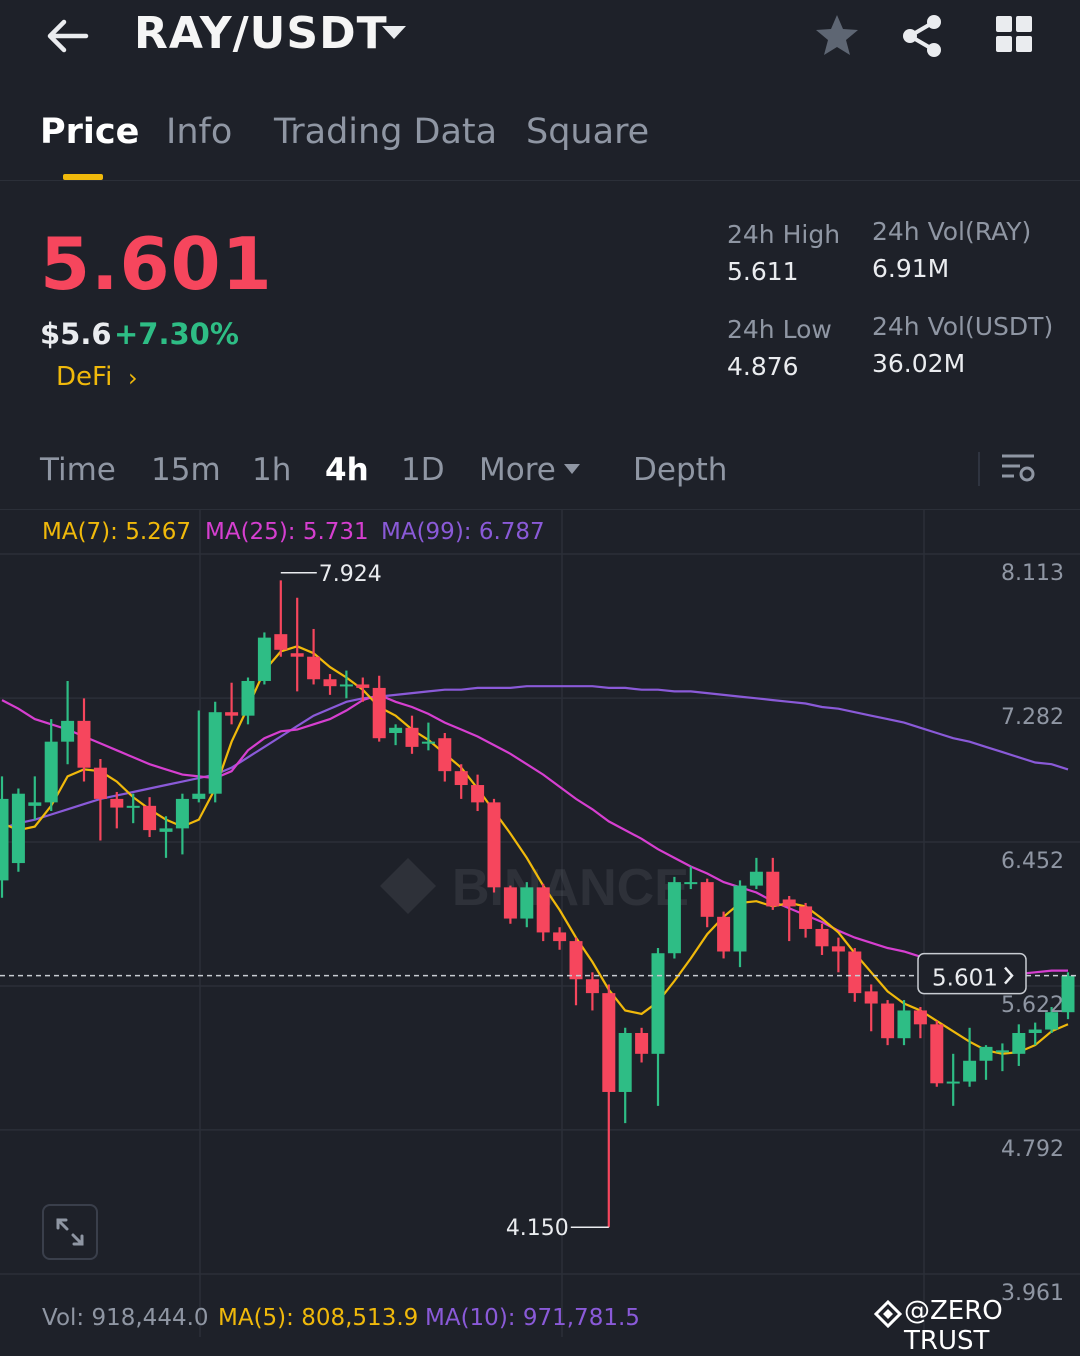  What do you see at coordinates (588, 132) in the screenshot?
I see `tab-square: Square` at bounding box center [588, 132].